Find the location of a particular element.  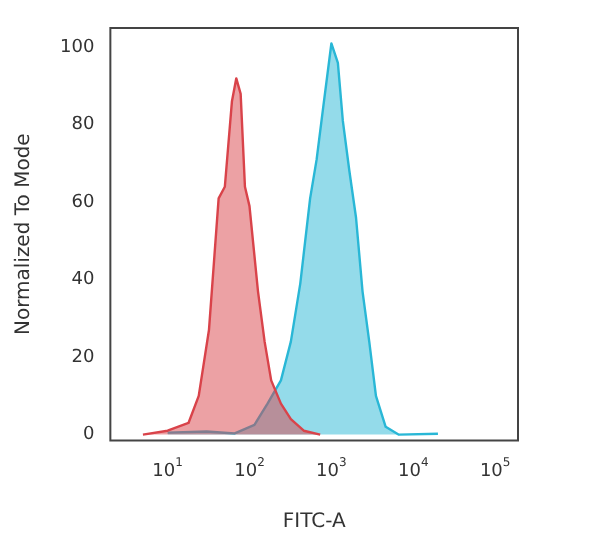

y-tick-label: 60 is located at coordinates (83, 202).